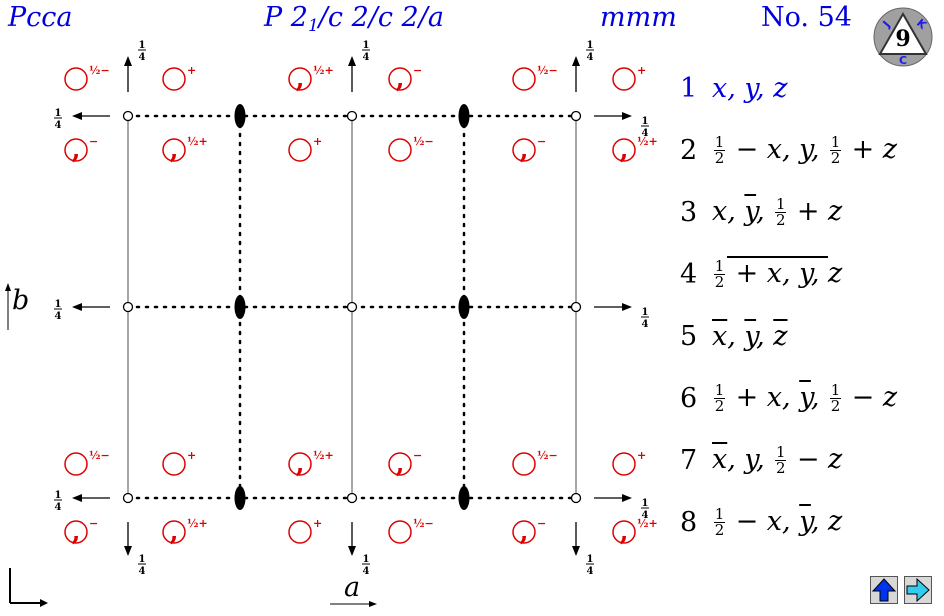 The height and width of the screenshot is (616, 944). What do you see at coordinates (313, 26) in the screenshot?
I see `full-symbol-sub: 1` at bounding box center [313, 26].